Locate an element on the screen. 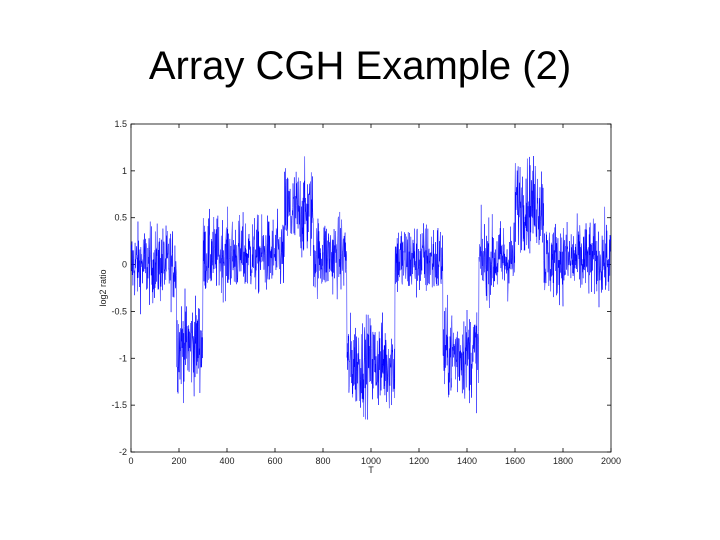 This screenshot has width=720, height=540. x-tick-label: 200 is located at coordinates (178, 461).